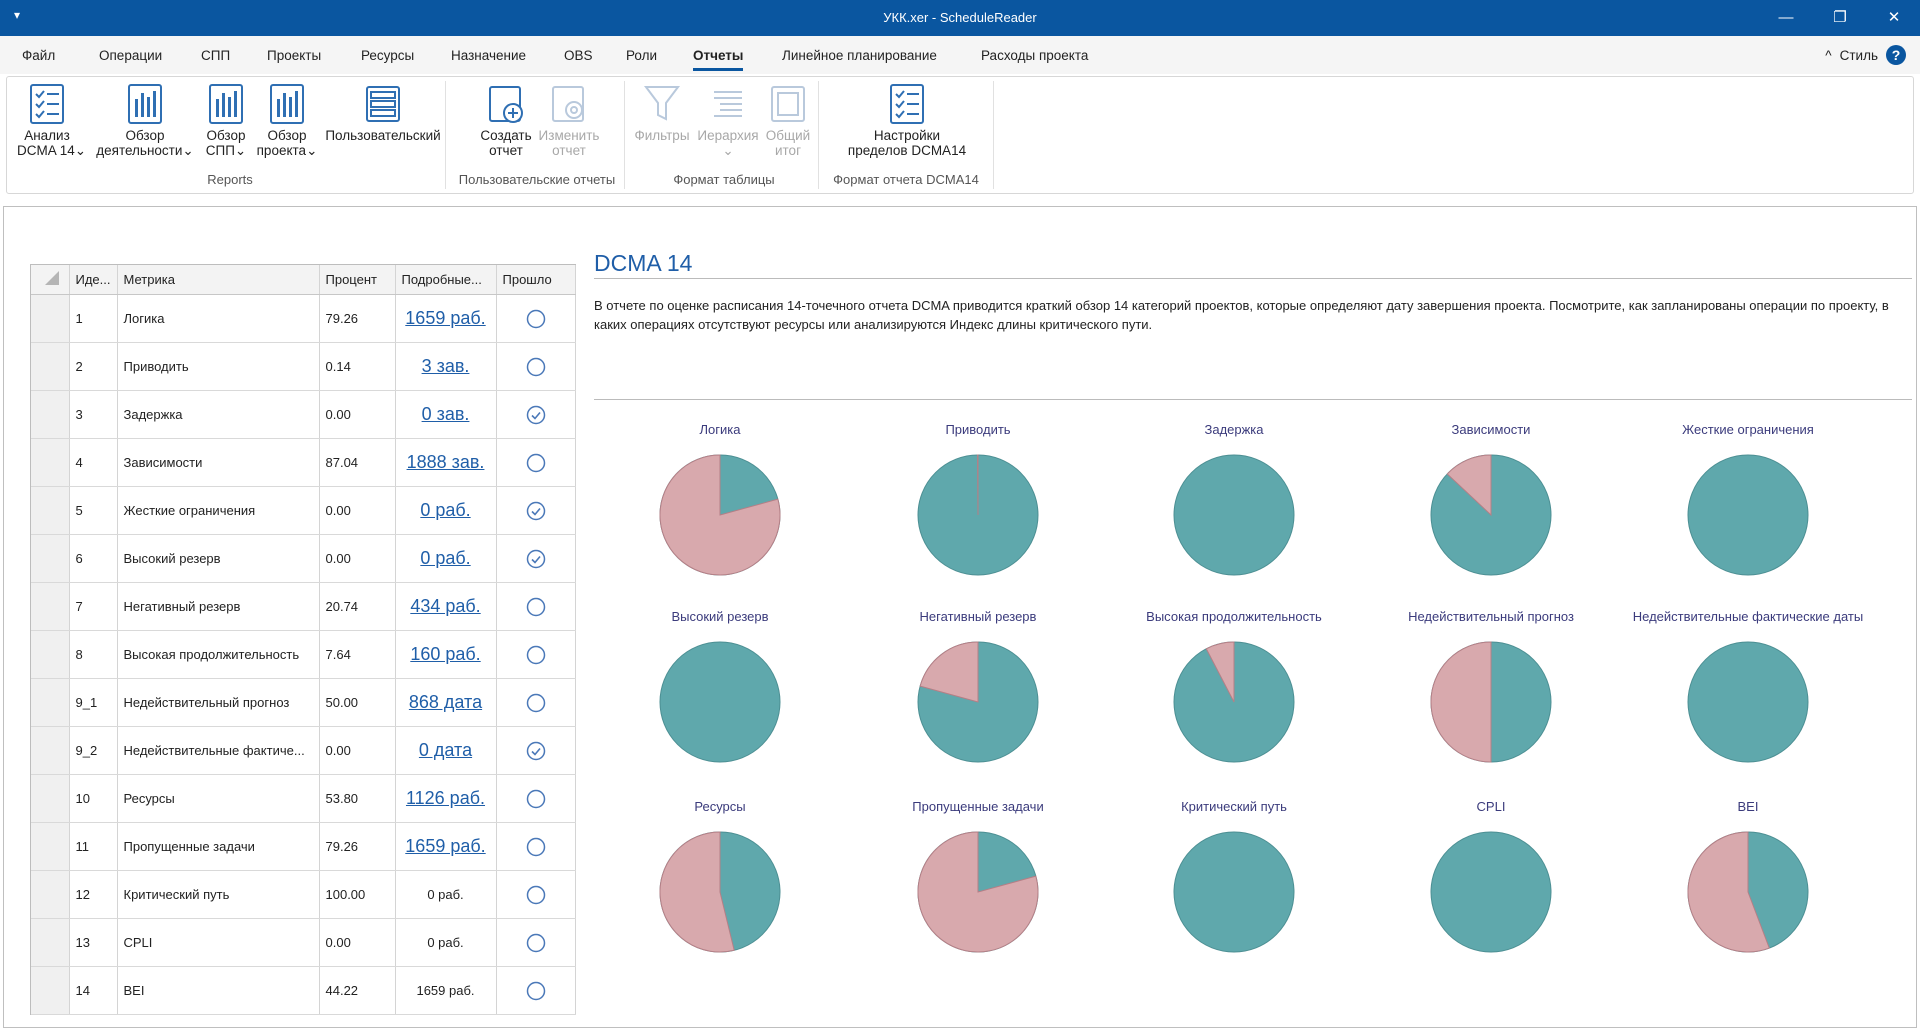  What do you see at coordinates (445, 462) in the screenshot?
I see `details-link: 1888 зав.` at bounding box center [445, 462].